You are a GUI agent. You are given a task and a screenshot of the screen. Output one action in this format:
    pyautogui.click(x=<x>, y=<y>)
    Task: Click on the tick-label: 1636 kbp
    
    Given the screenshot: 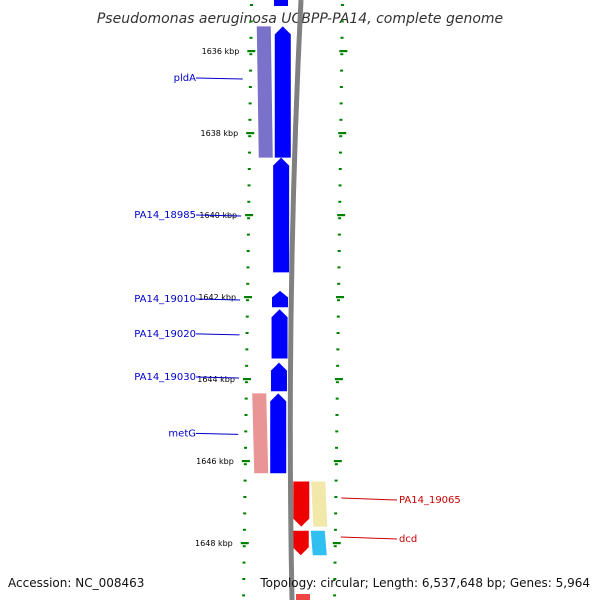 What is the action you would take?
    pyautogui.click(x=221, y=51)
    